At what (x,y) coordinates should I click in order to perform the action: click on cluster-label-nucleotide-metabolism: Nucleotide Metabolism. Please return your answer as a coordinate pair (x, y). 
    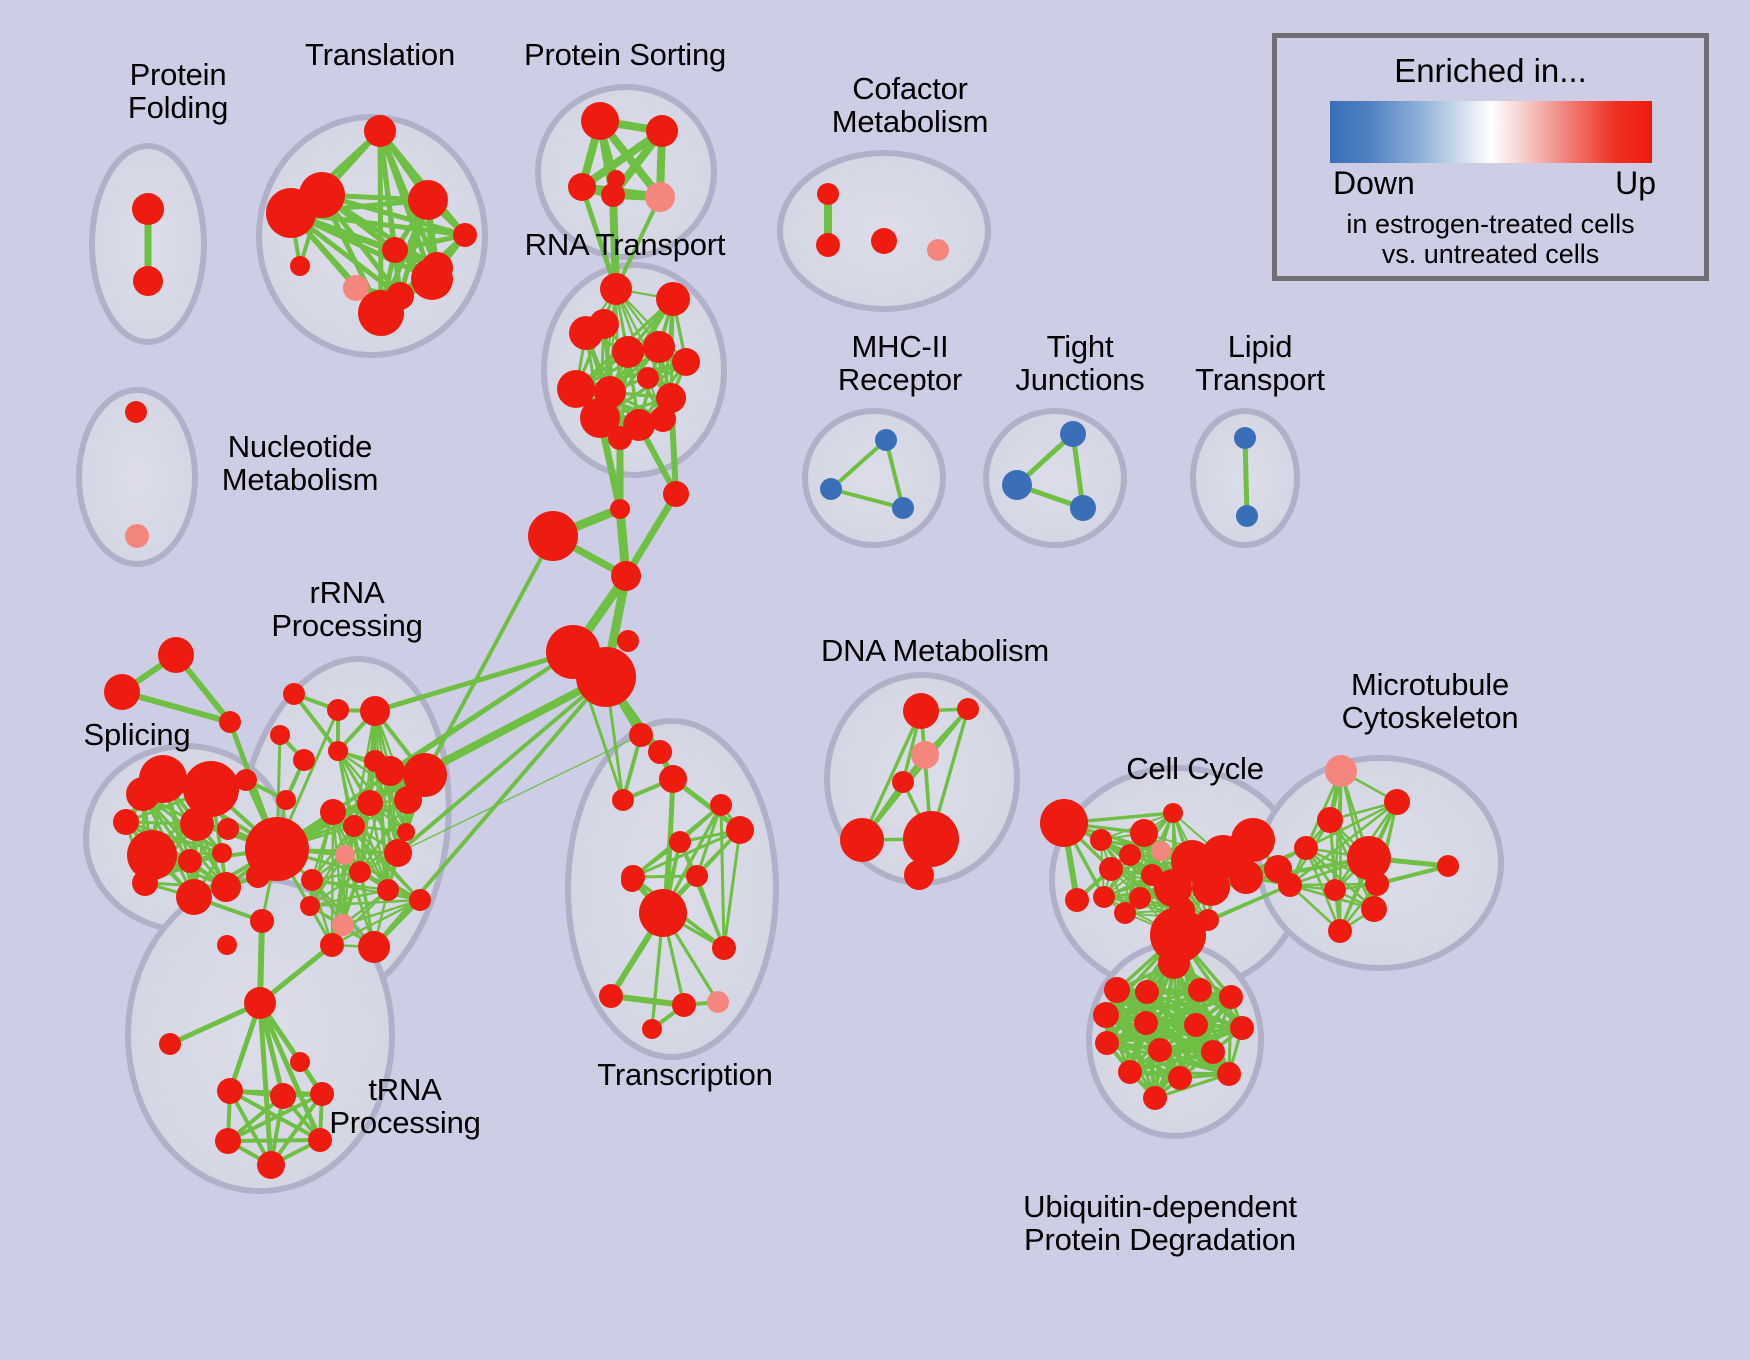
    Looking at the image, I should click on (300, 463).